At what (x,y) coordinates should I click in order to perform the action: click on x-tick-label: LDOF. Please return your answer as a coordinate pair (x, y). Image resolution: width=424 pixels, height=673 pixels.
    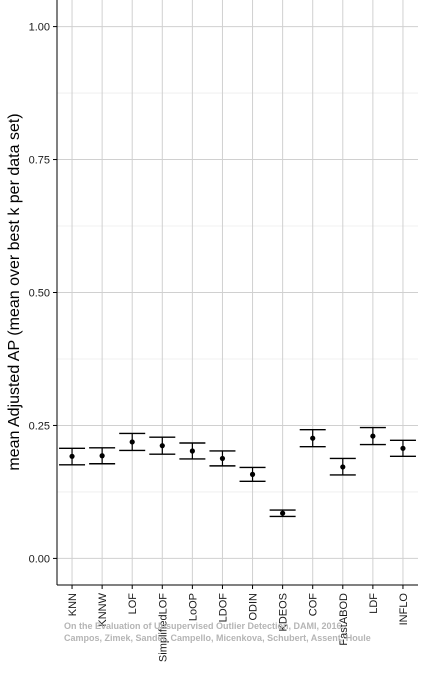
    Looking at the image, I should click on (223, 608).